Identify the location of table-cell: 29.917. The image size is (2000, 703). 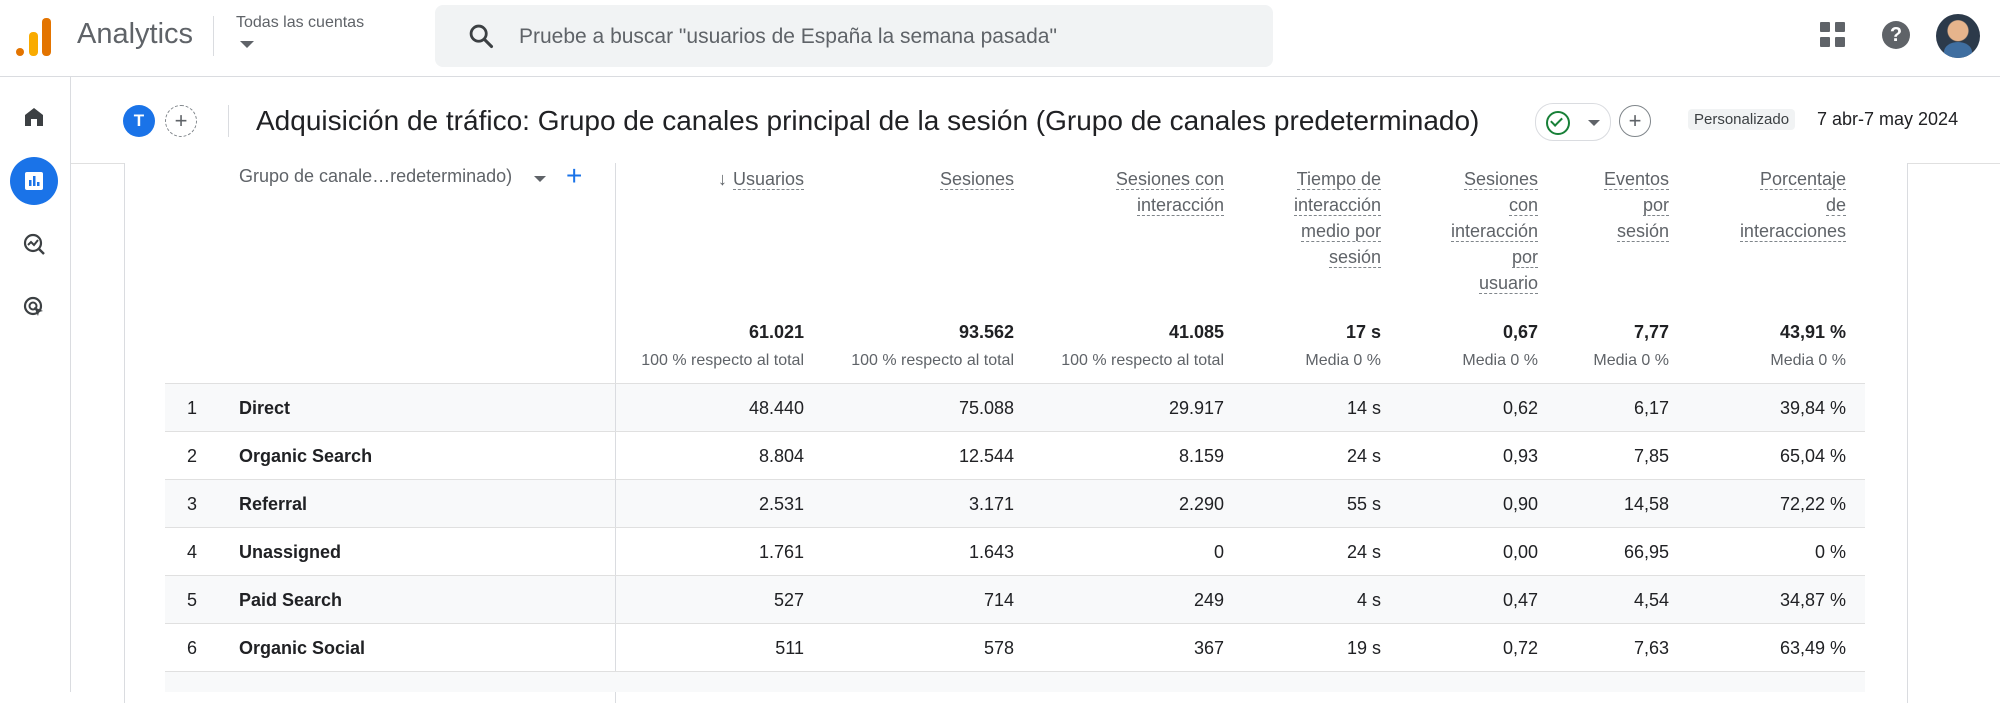
(1196, 408).